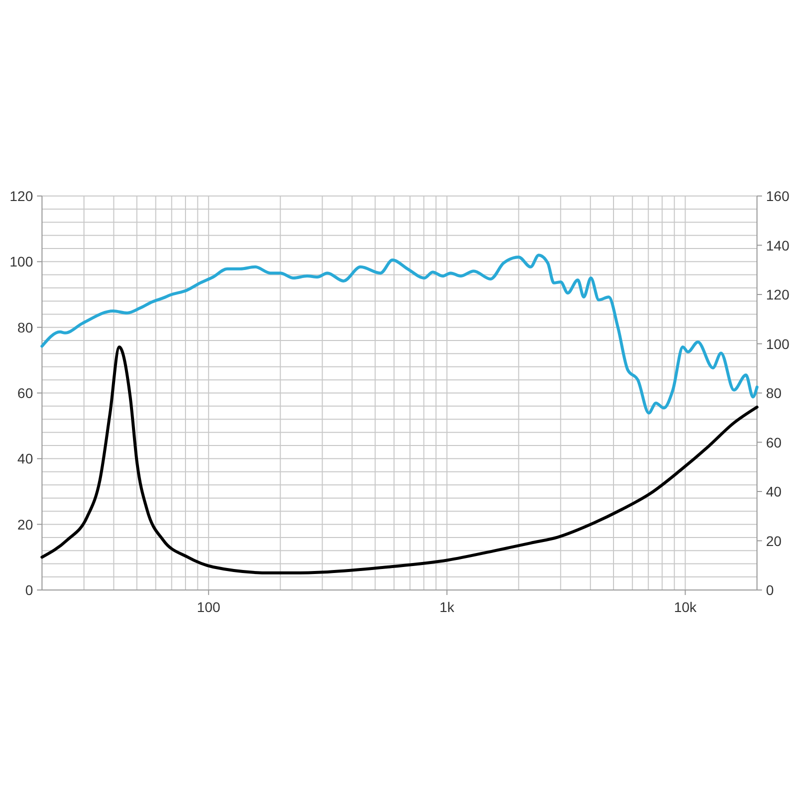 Image resolution: width=800 pixels, height=800 pixels. I want to click on y2-tick-label: 0, so click(770, 590).